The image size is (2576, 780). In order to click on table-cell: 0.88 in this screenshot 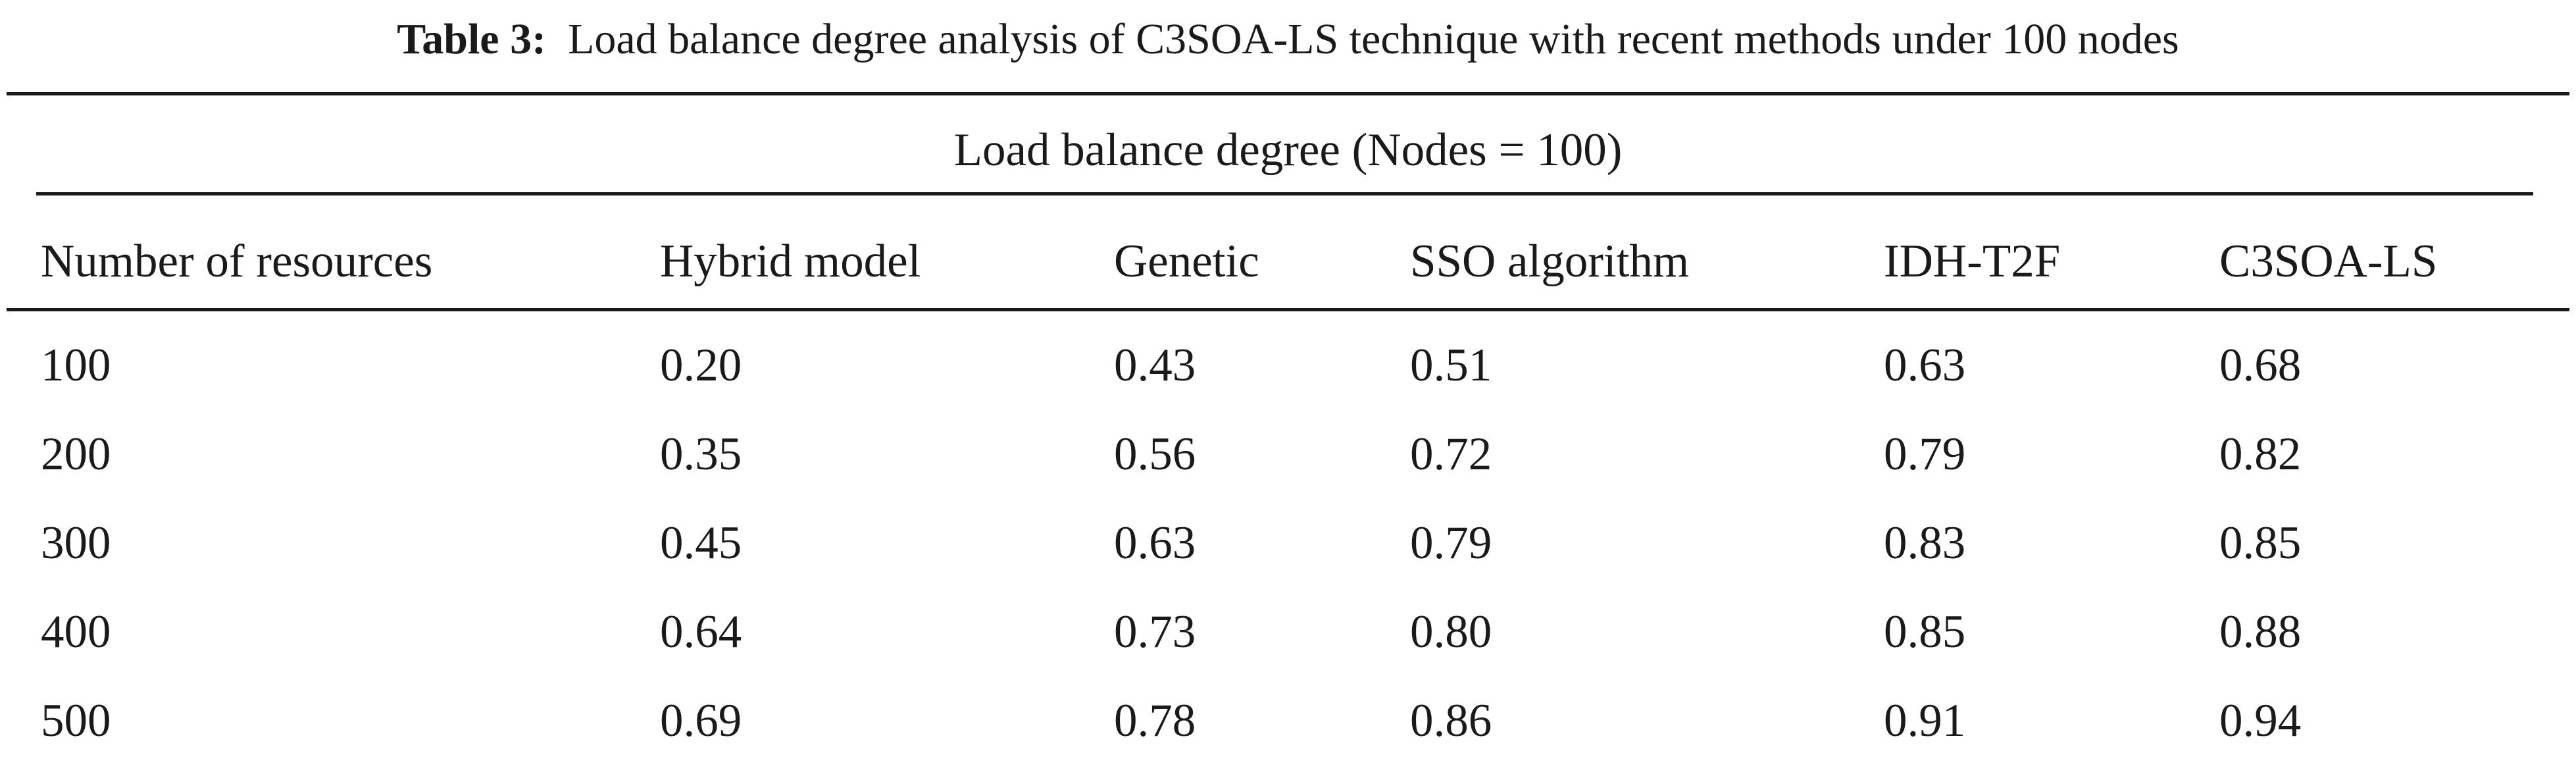, I will do `click(2260, 632)`.